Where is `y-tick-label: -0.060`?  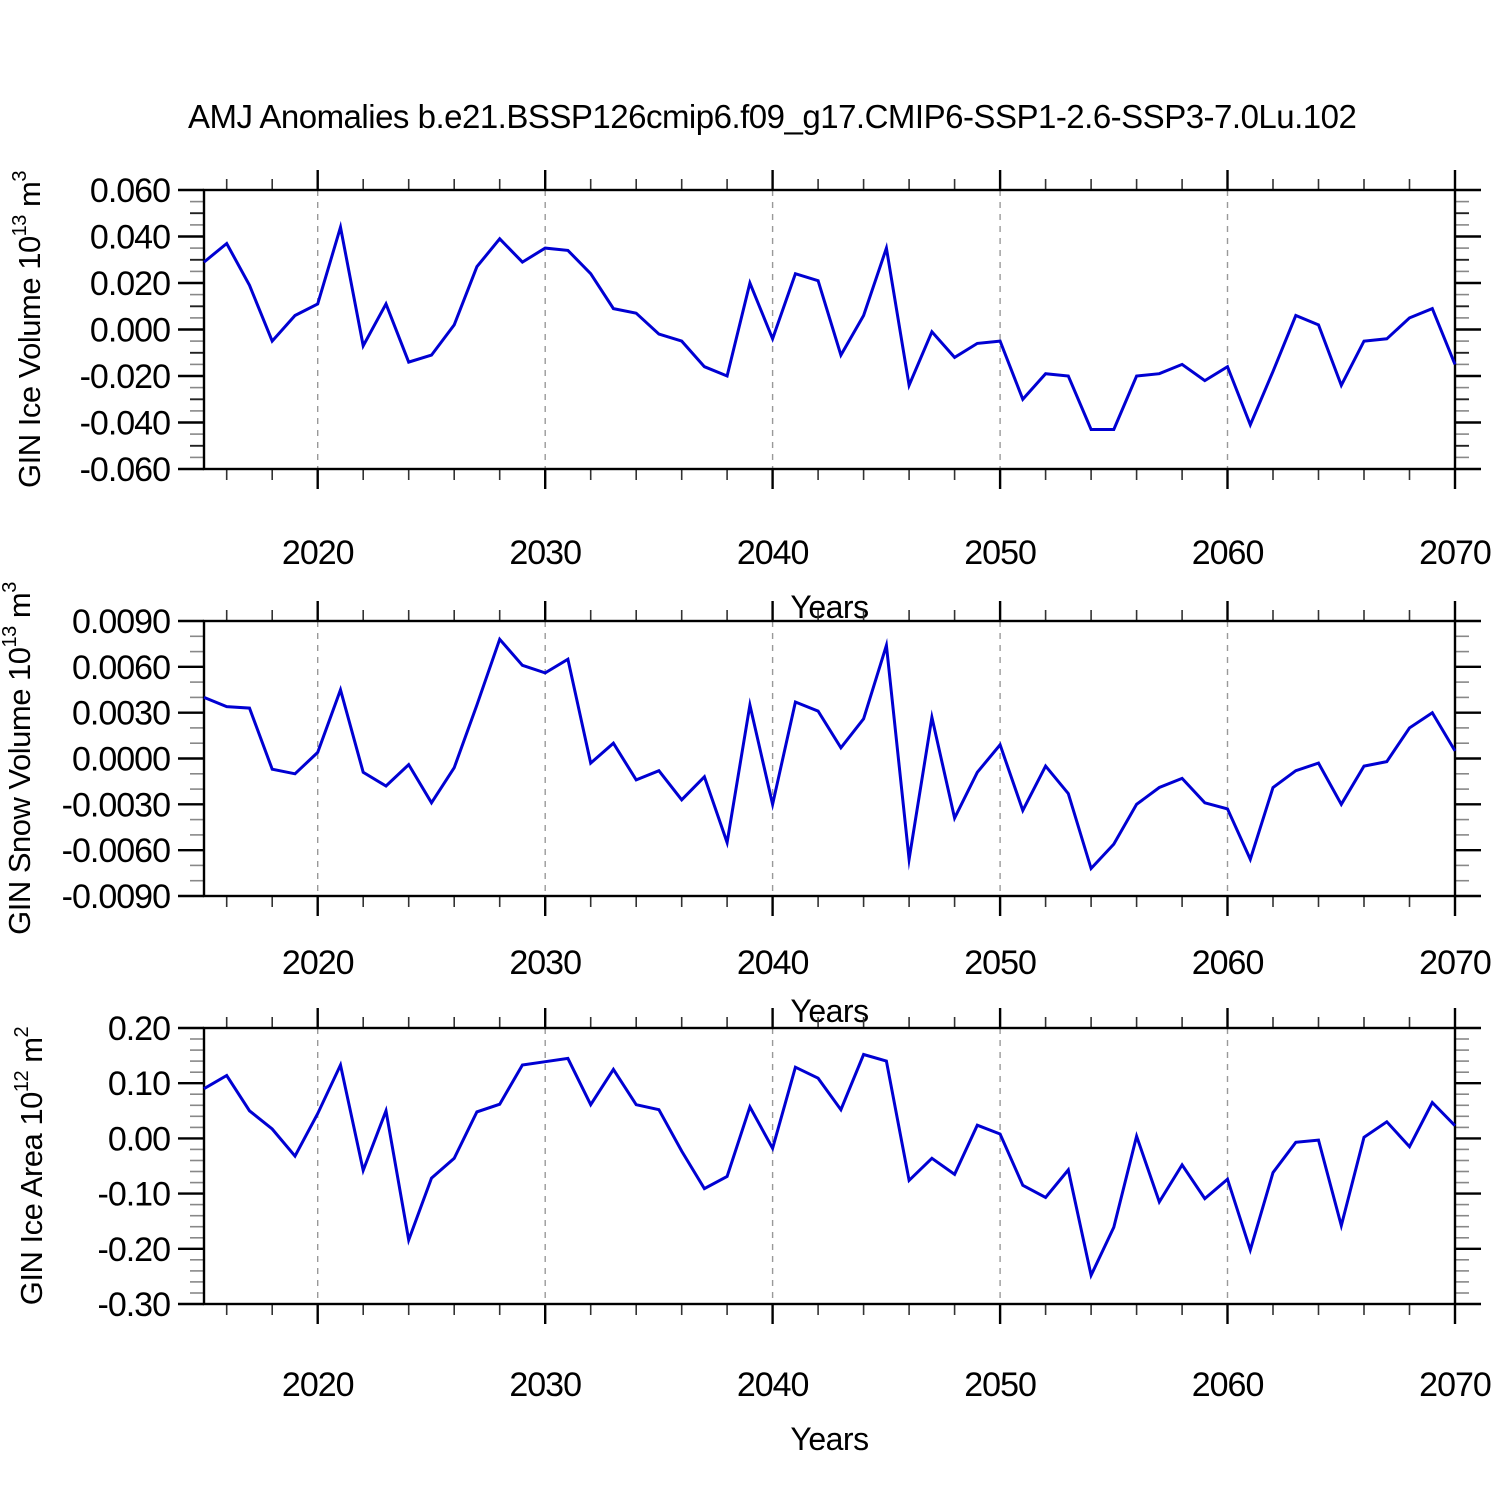 y-tick-label: -0.060 is located at coordinates (125, 470).